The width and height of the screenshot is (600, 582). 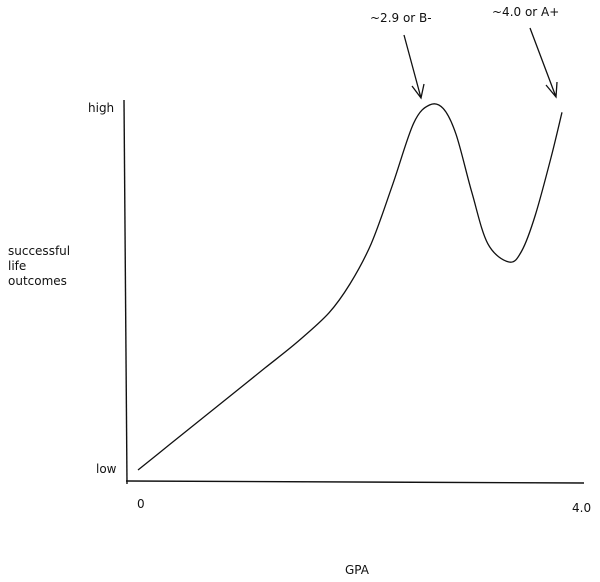 I want to click on annotation-b-minus-arrow, so click(x=414, y=67).